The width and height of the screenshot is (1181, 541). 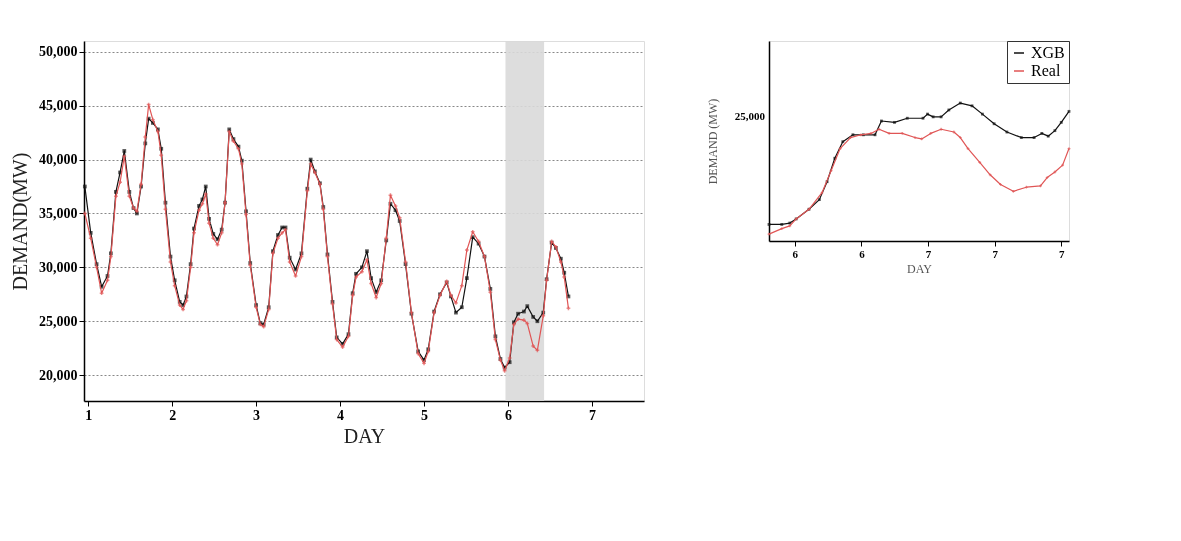 I want to click on x-tick-label: 5, so click(x=425, y=415).